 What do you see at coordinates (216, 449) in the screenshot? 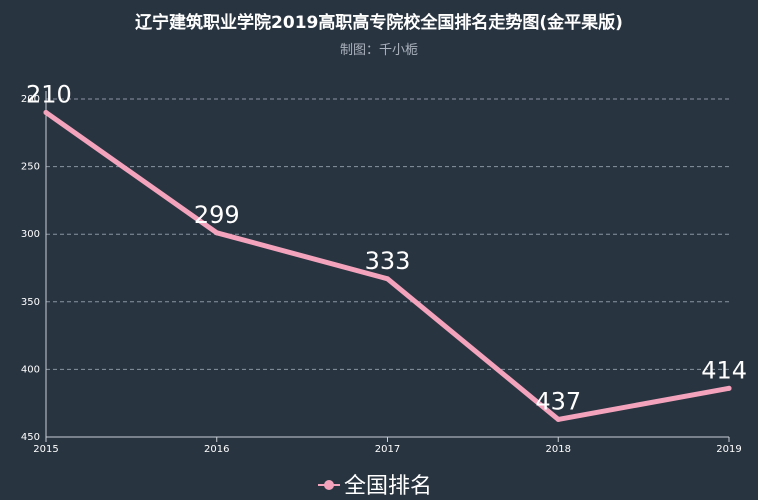
I see `x-tick-label: 2016` at bounding box center [216, 449].